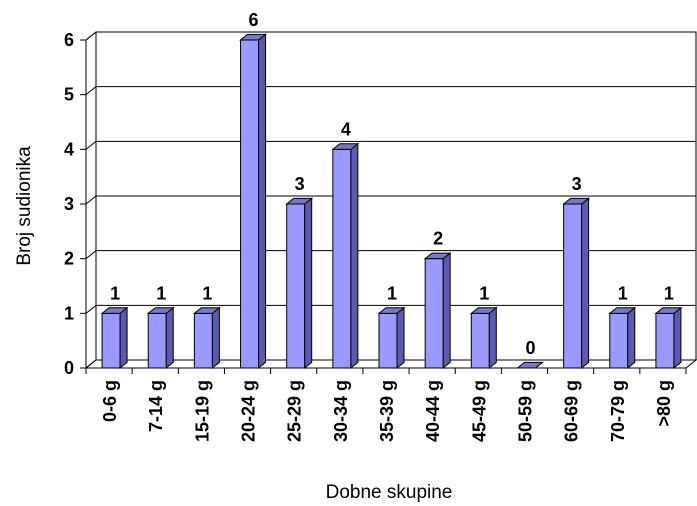  I want to click on x-axis-title: Dobne skupine, so click(389, 492).